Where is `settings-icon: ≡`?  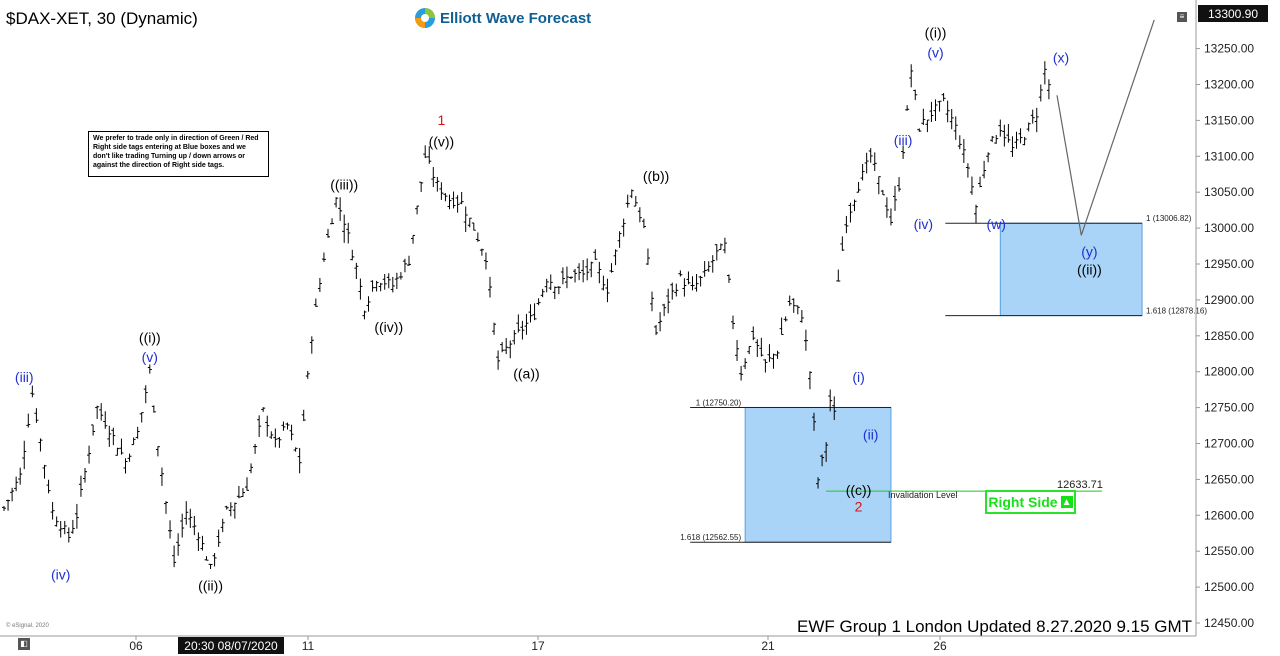
settings-icon: ≡ is located at coordinates (1182, 17).